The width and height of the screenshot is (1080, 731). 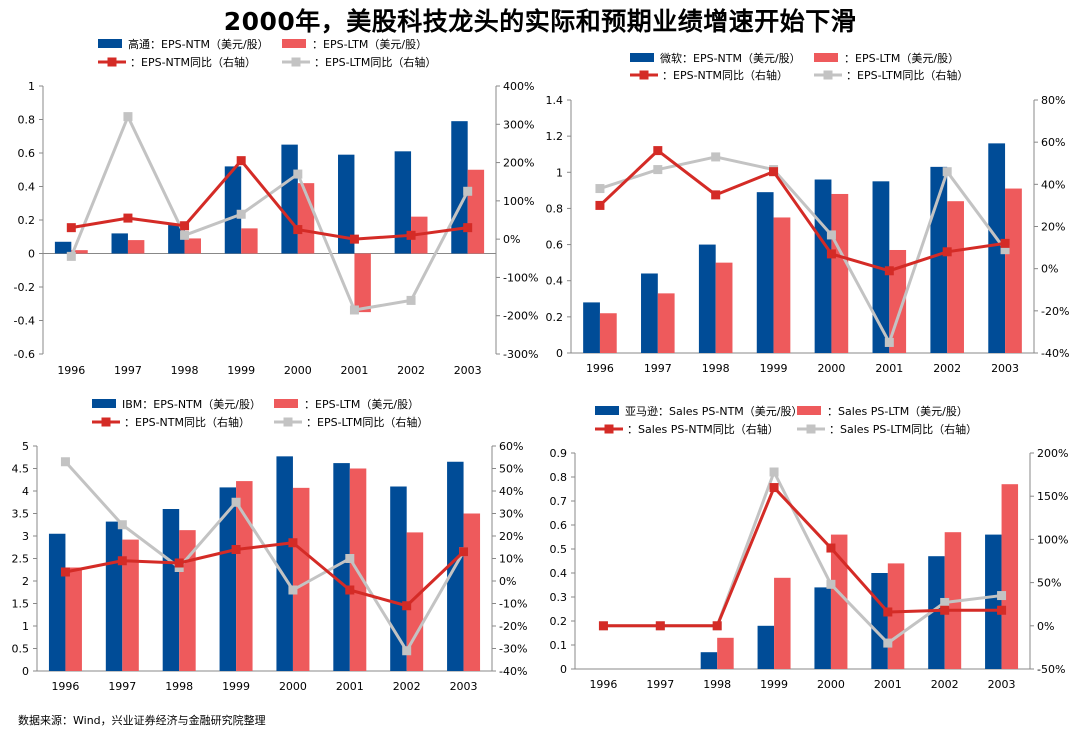 I want to click on right-tick-label: 200%, so click(x=1052, y=453).